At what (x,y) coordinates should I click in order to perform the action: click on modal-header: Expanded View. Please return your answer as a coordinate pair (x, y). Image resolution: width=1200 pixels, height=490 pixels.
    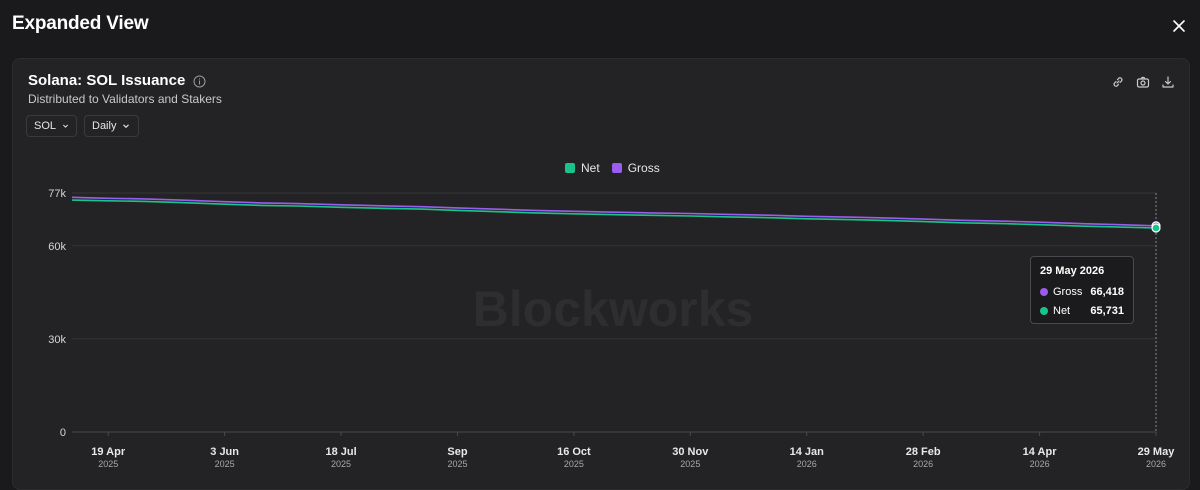
    Looking at the image, I should click on (600, 26).